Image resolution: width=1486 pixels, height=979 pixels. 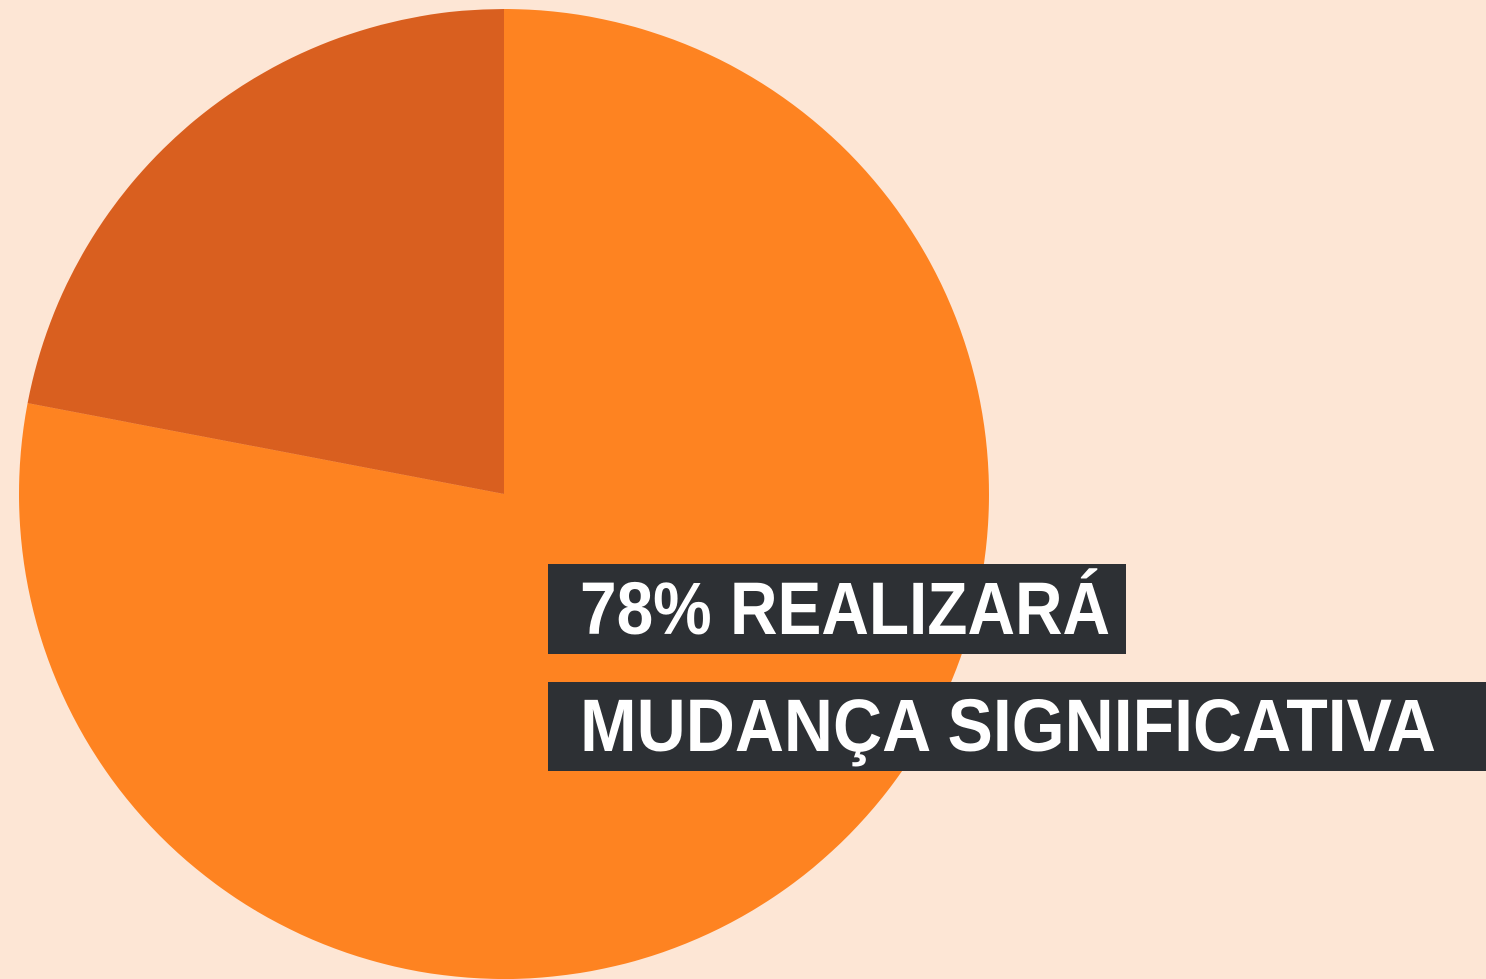 I want to click on annotation: 78% REALIZARÁ, so click(x=845, y=608).